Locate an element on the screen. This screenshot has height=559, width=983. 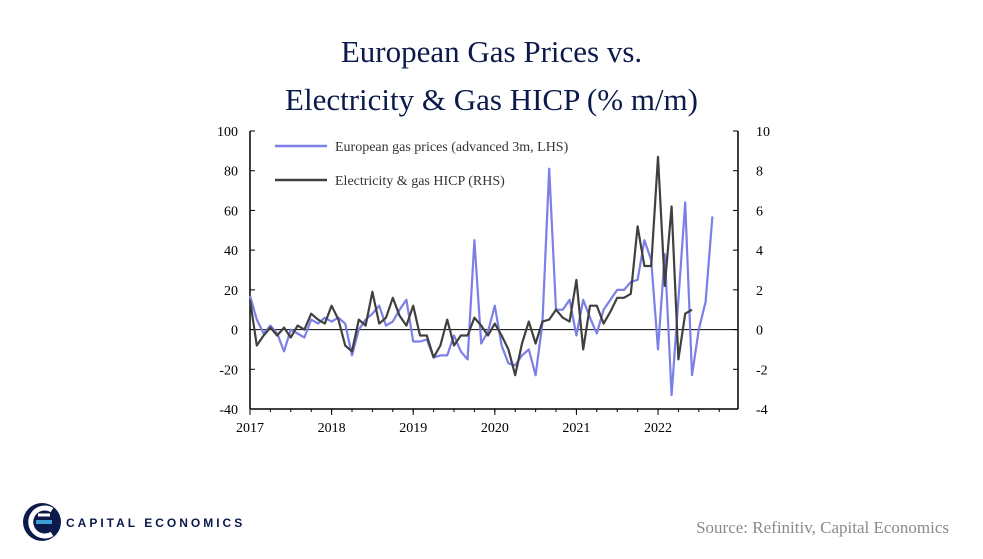
y-left-tick-label: 40 is located at coordinates (231, 251).